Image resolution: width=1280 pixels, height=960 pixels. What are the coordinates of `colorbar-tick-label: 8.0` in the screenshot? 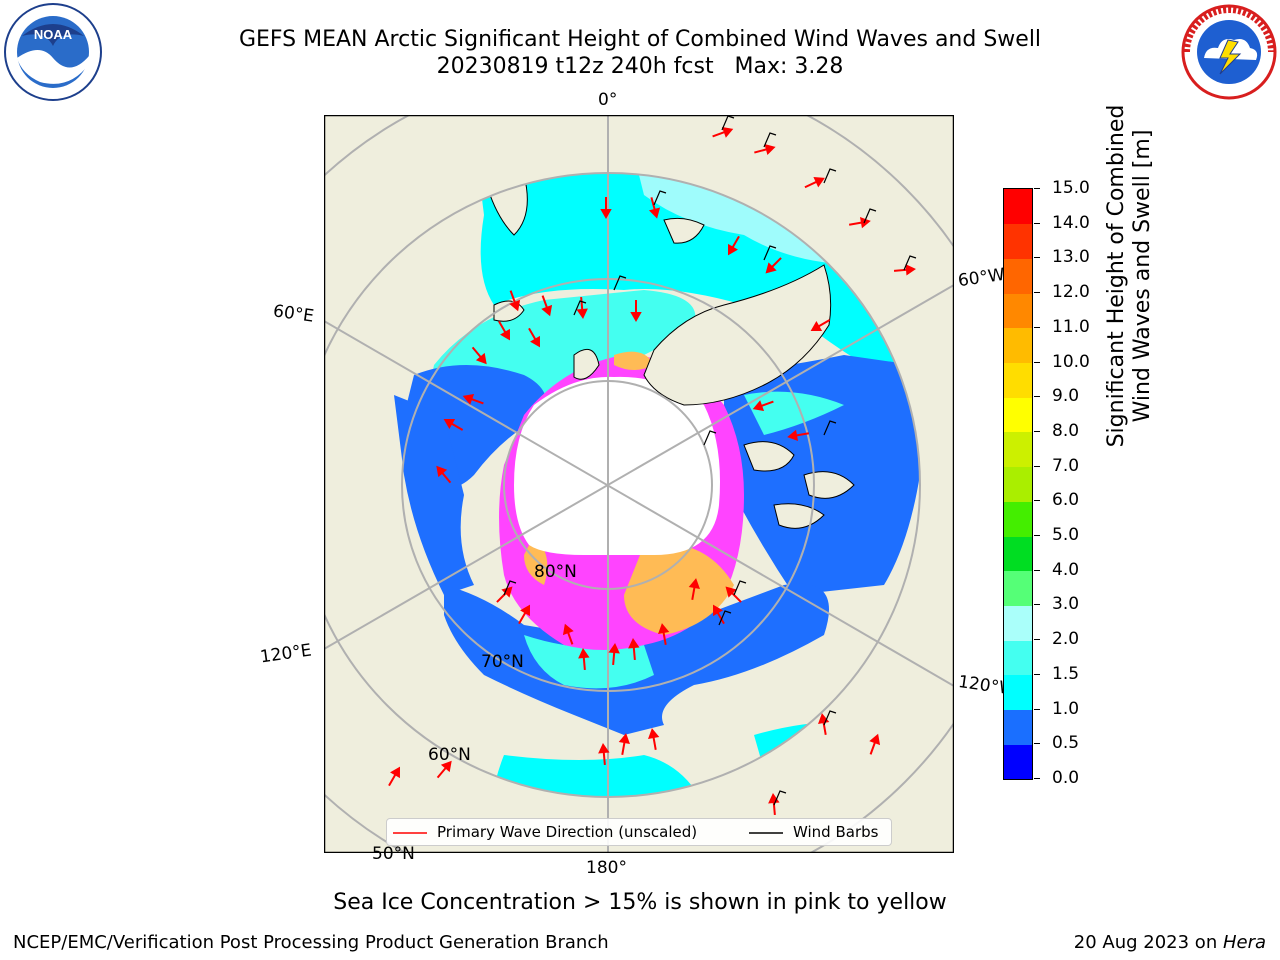 It's located at (1066, 430).